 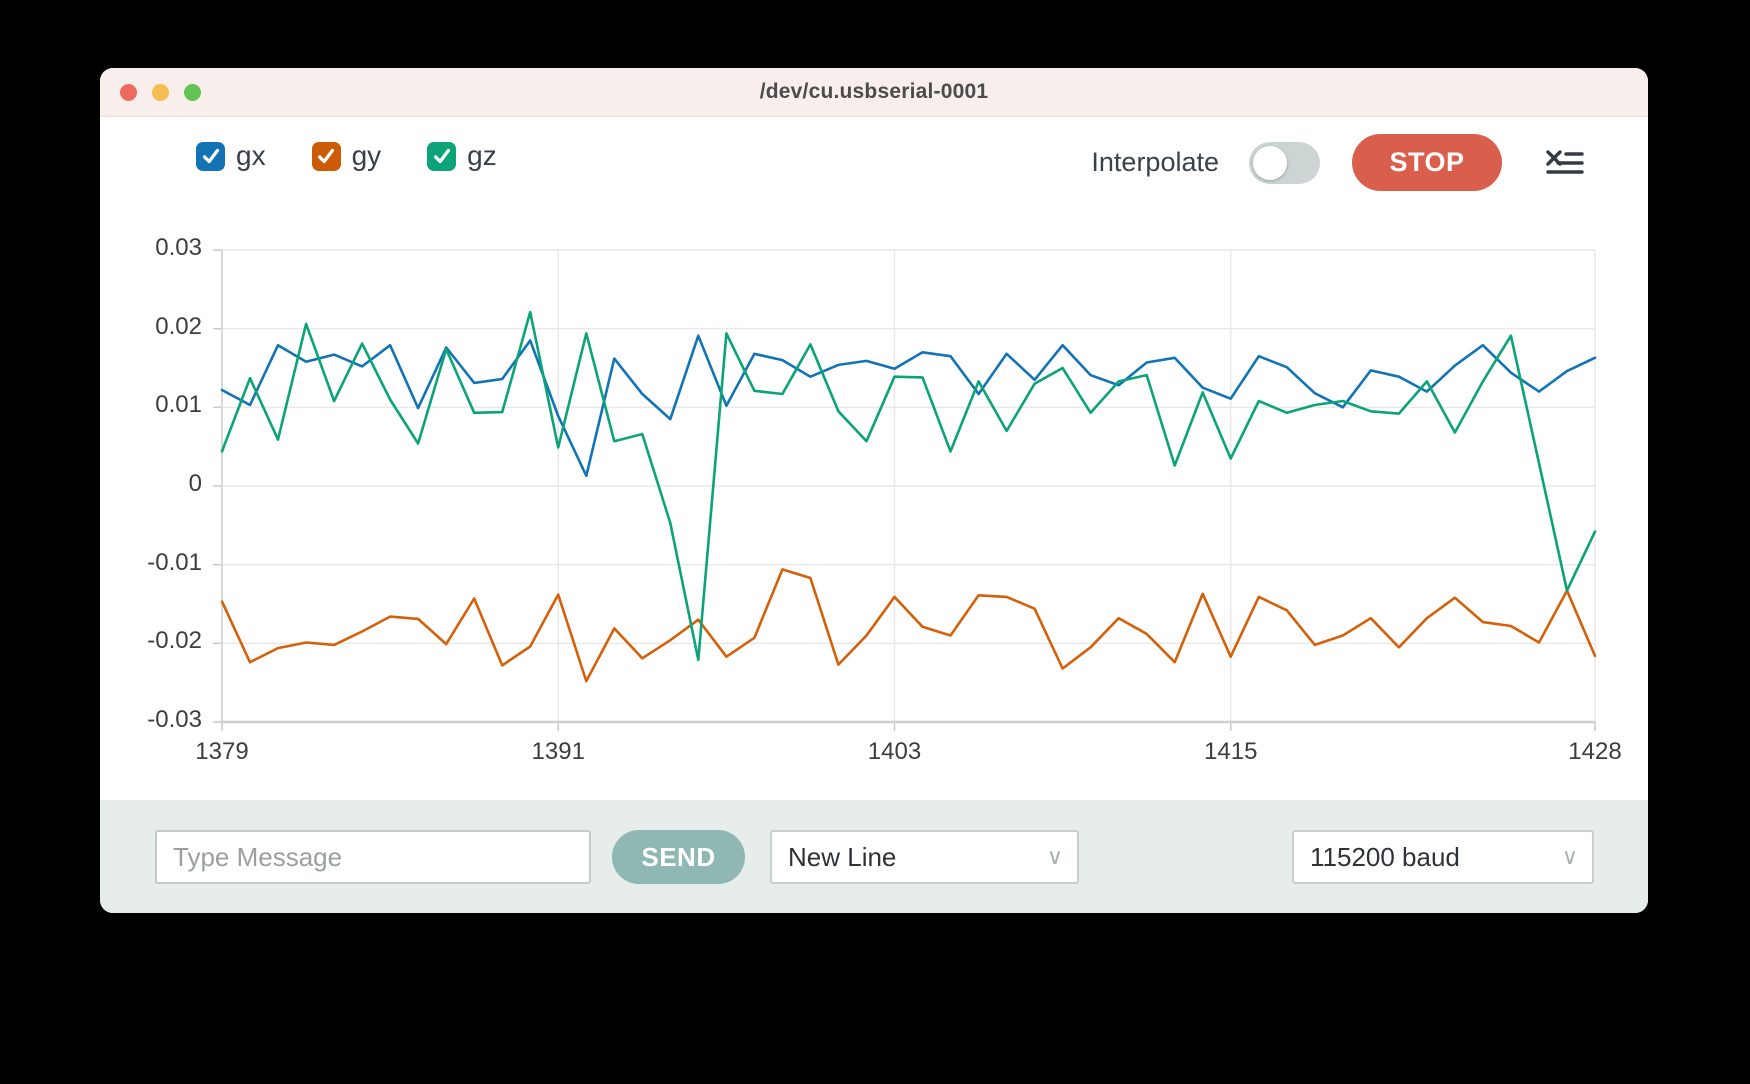 What do you see at coordinates (192, 92) in the screenshot?
I see `maximize-button` at bounding box center [192, 92].